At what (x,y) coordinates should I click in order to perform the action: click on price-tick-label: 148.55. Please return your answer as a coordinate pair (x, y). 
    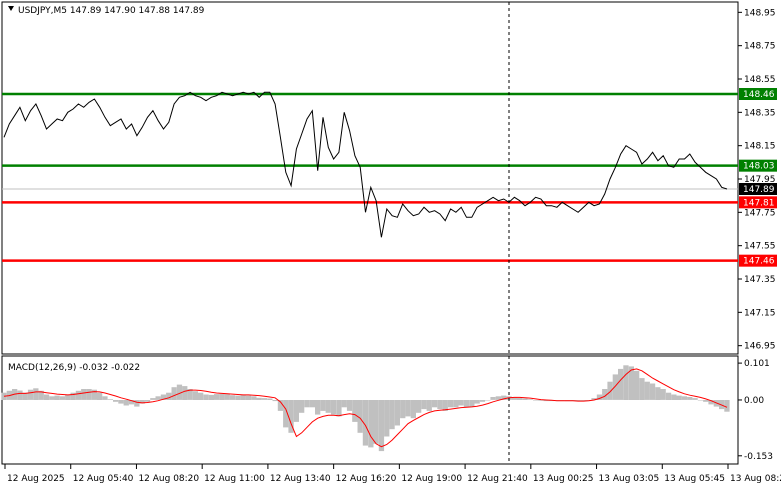
    Looking at the image, I should click on (760, 80).